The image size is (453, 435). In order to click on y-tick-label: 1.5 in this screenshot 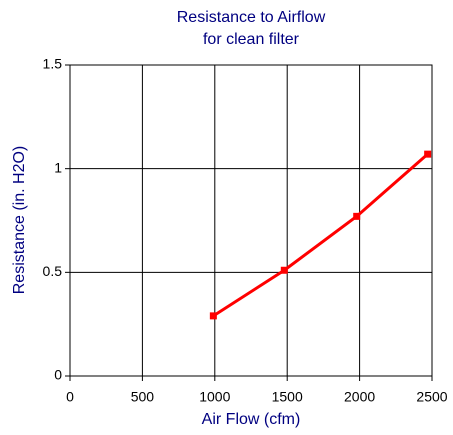, I will do `click(53, 64)`.